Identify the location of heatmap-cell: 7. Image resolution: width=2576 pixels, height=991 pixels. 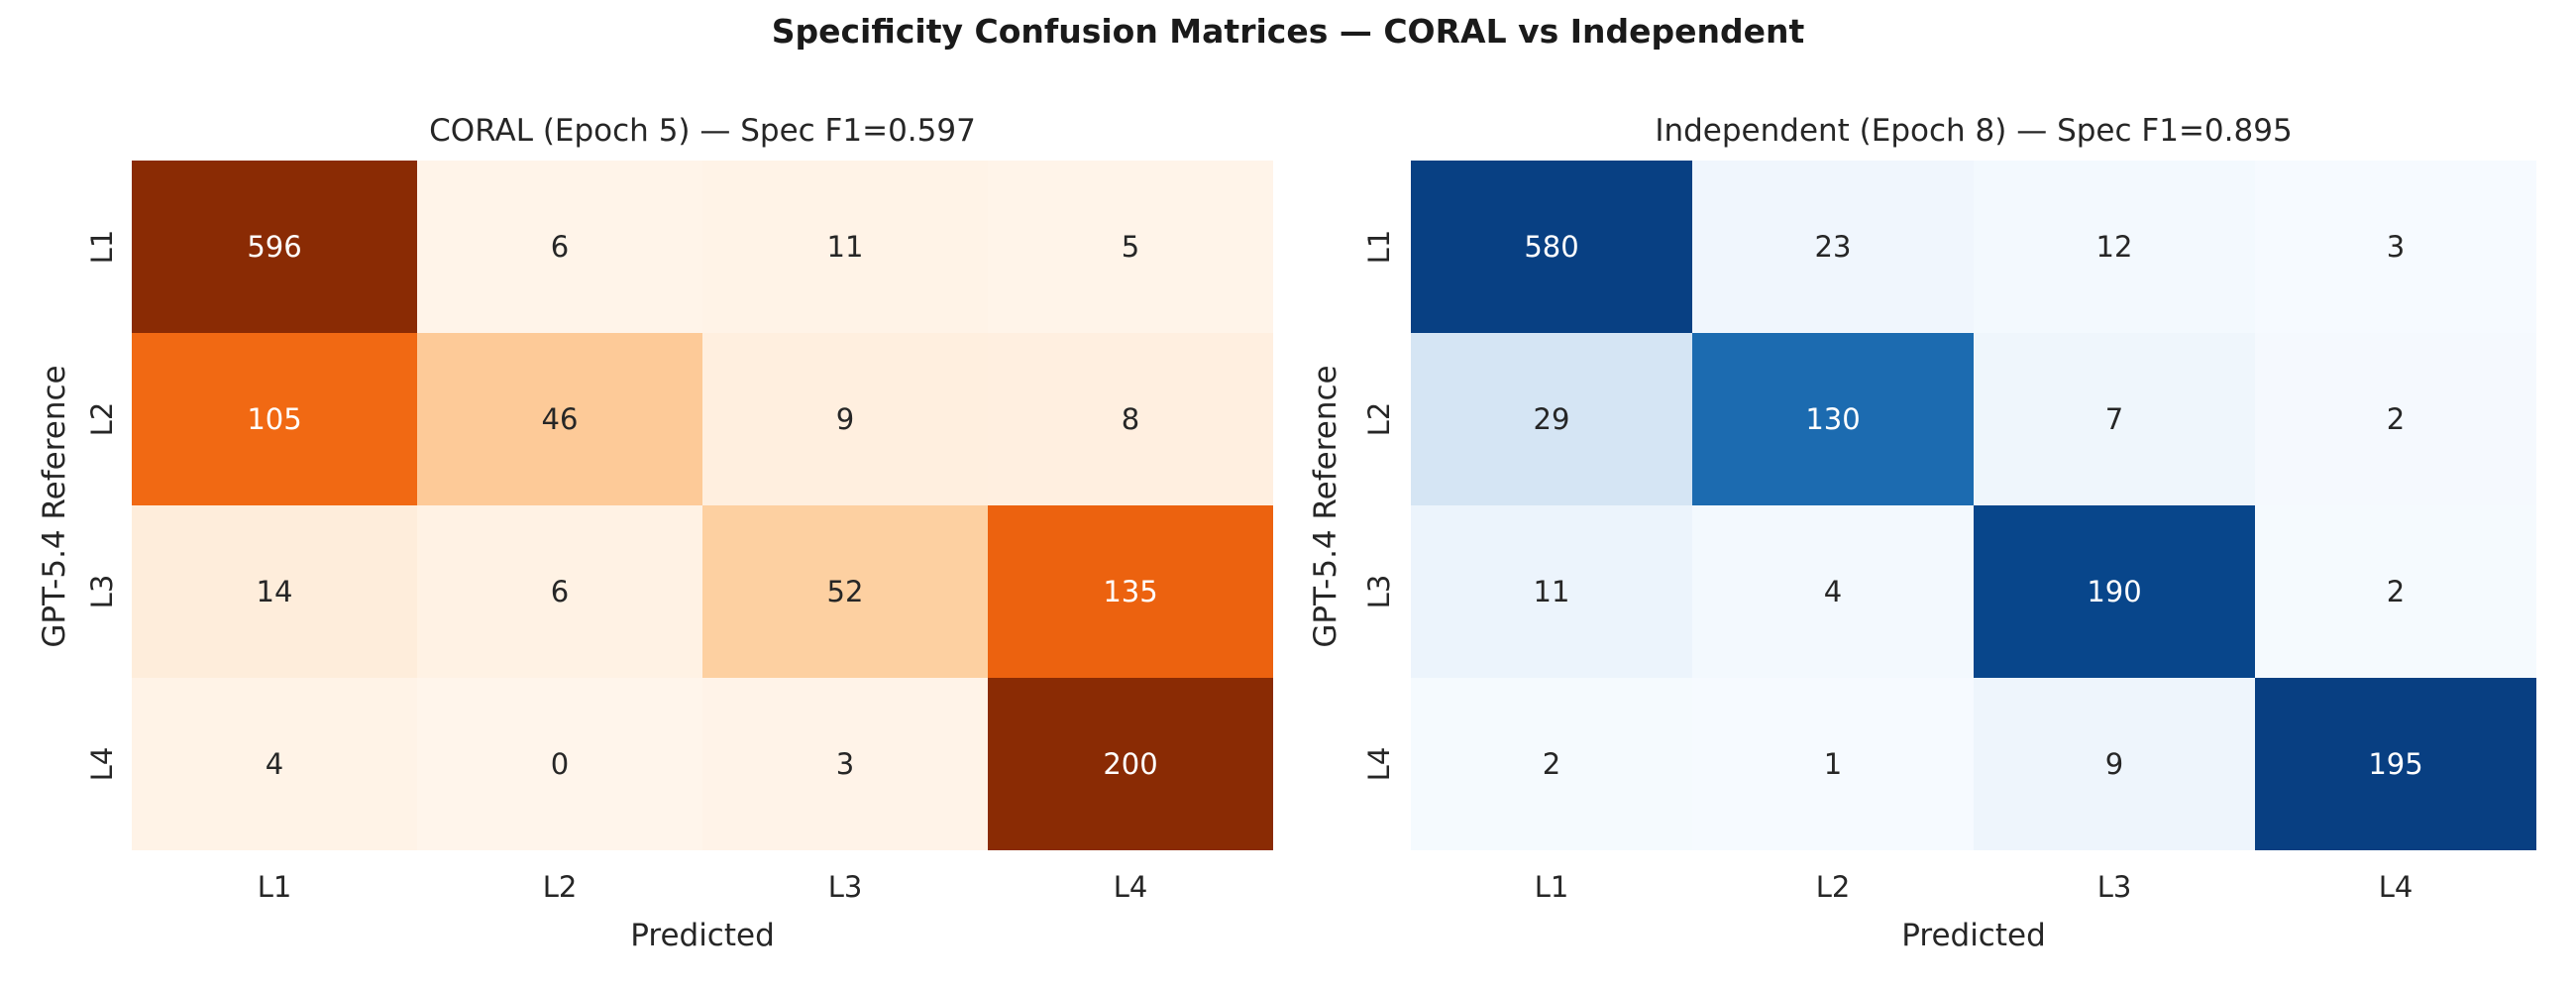
(2115, 419).